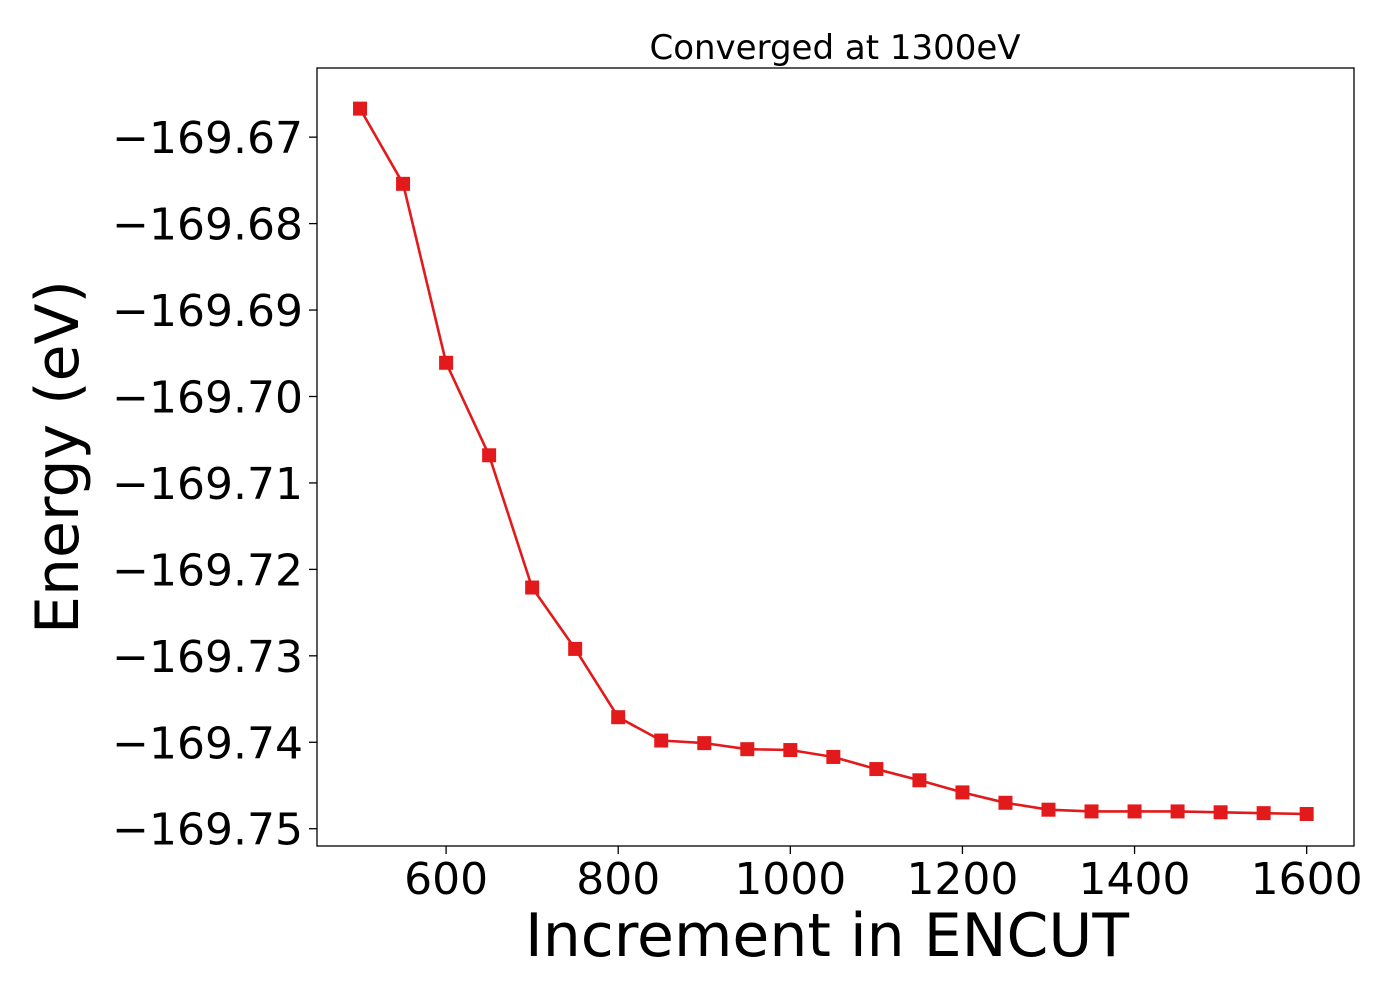 This screenshot has width=1400, height=1000. Describe the element at coordinates (1135, 879) in the screenshot. I see `x-tick-label: 1400` at that location.